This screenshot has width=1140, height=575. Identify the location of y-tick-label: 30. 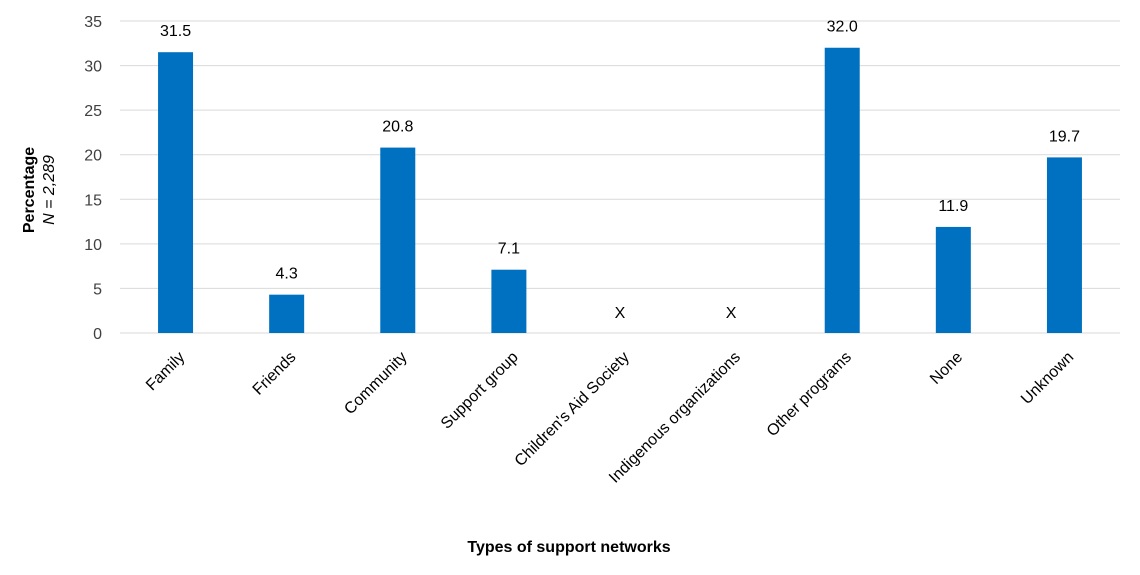
(93, 67).